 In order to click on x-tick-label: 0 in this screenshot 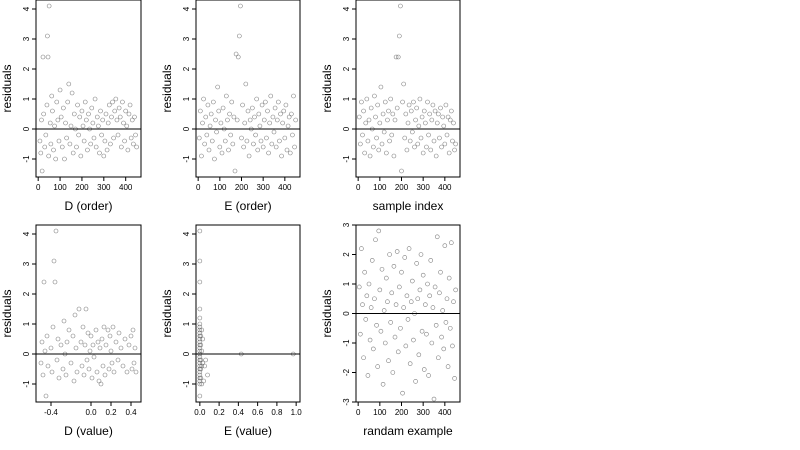, I will do `click(358, 187)`.